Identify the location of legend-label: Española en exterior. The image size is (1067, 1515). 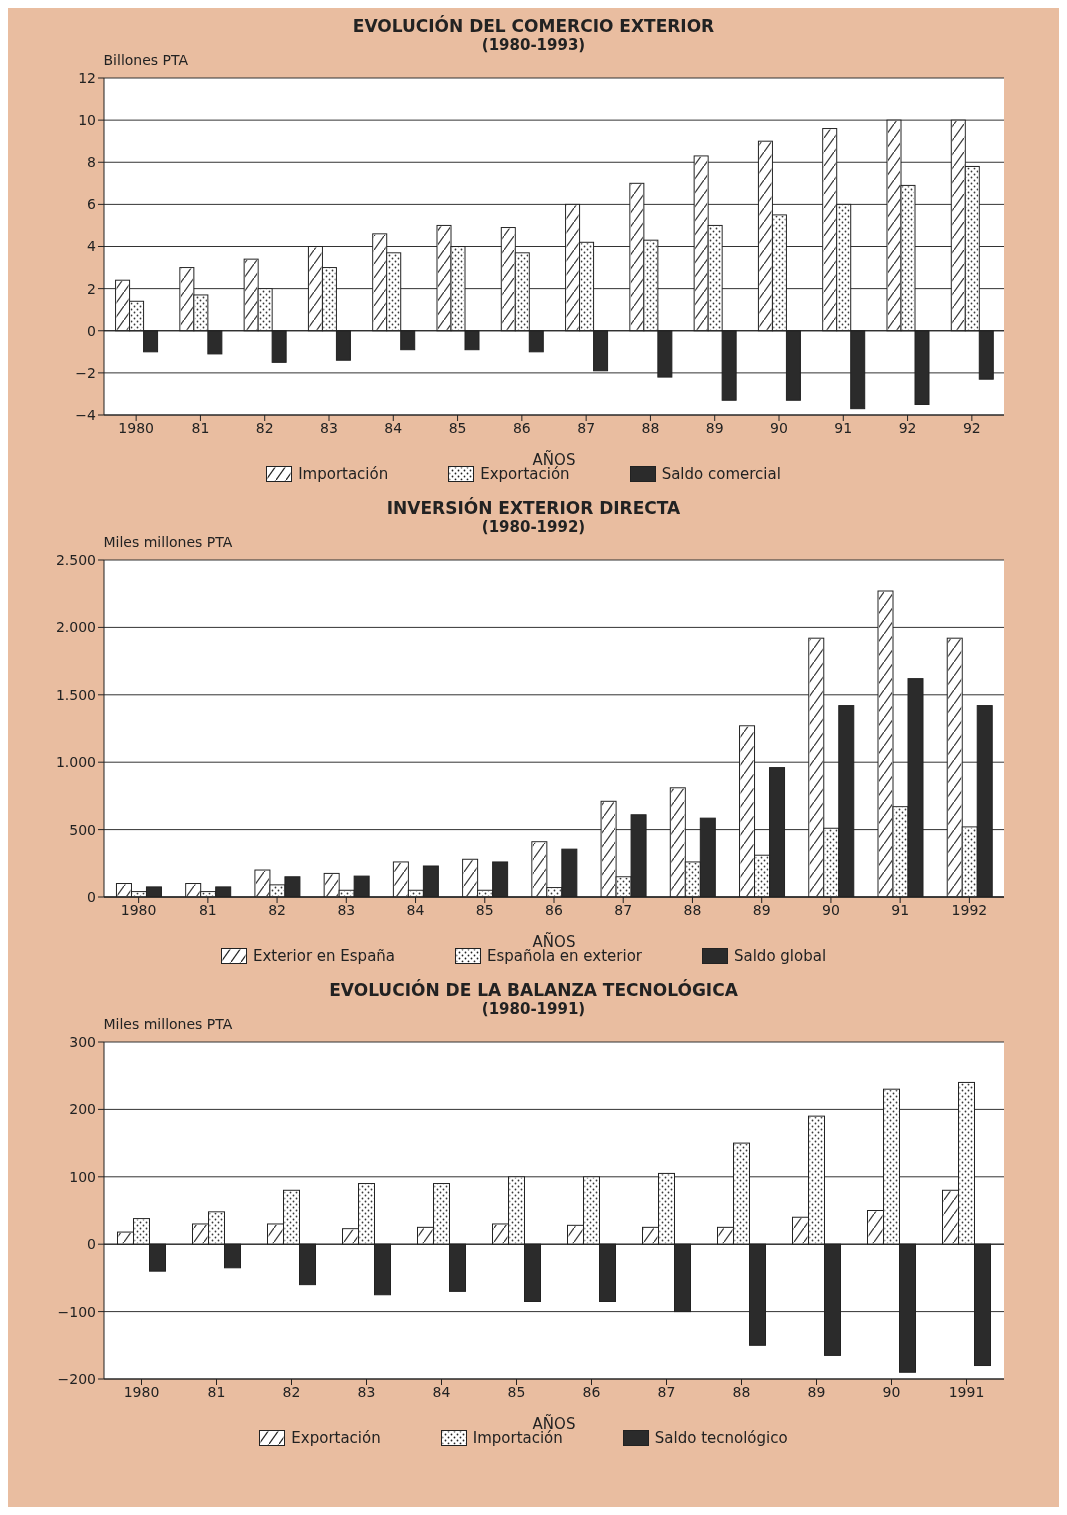
(564, 956).